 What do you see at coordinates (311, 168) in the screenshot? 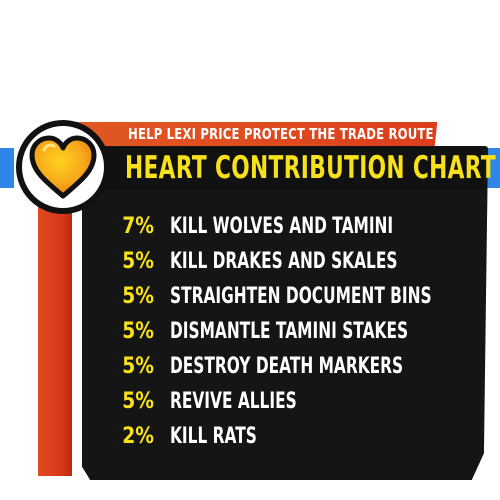
I see `chart-title: HEART CONTRIBUTION CHART` at bounding box center [311, 168].